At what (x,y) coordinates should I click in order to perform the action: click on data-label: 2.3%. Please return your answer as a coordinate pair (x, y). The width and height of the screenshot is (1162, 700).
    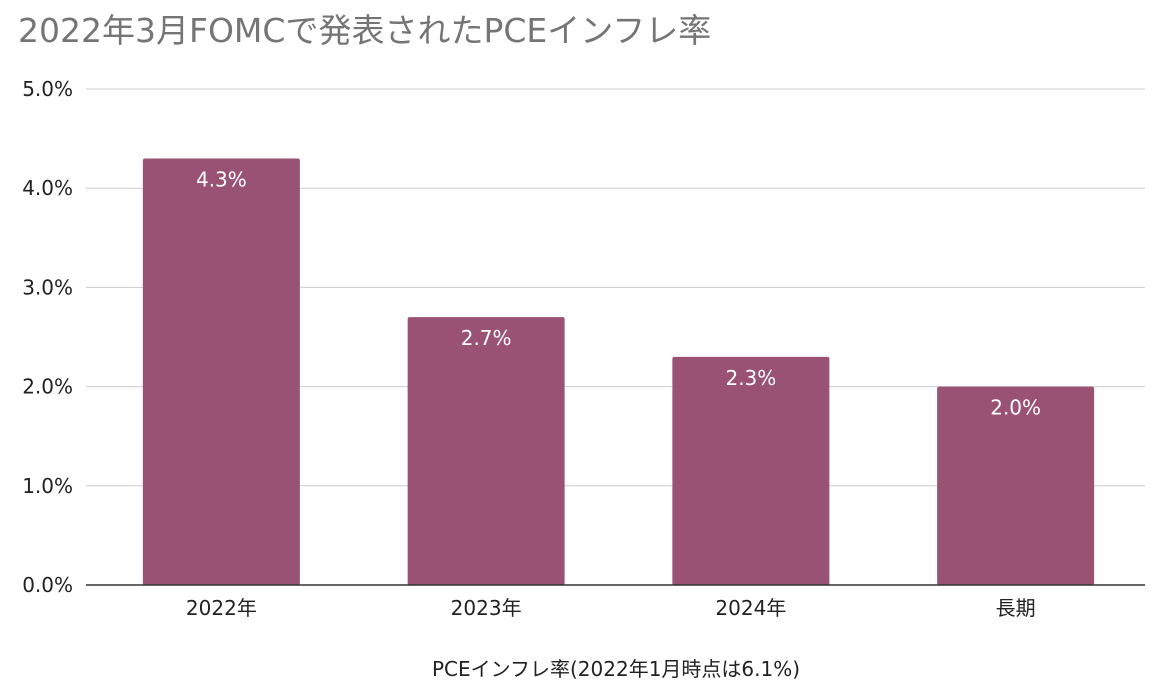
    Looking at the image, I should click on (750, 378).